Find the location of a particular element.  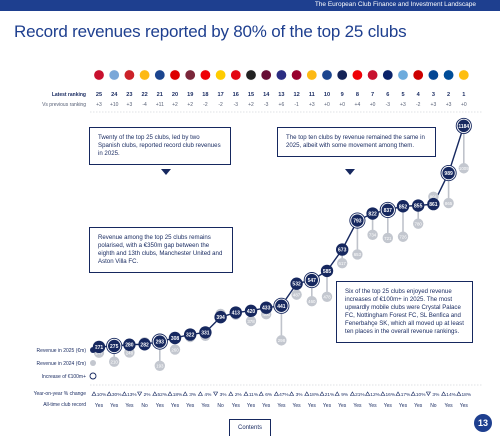

ranking-label: 11 is located at coordinates (312, 95).